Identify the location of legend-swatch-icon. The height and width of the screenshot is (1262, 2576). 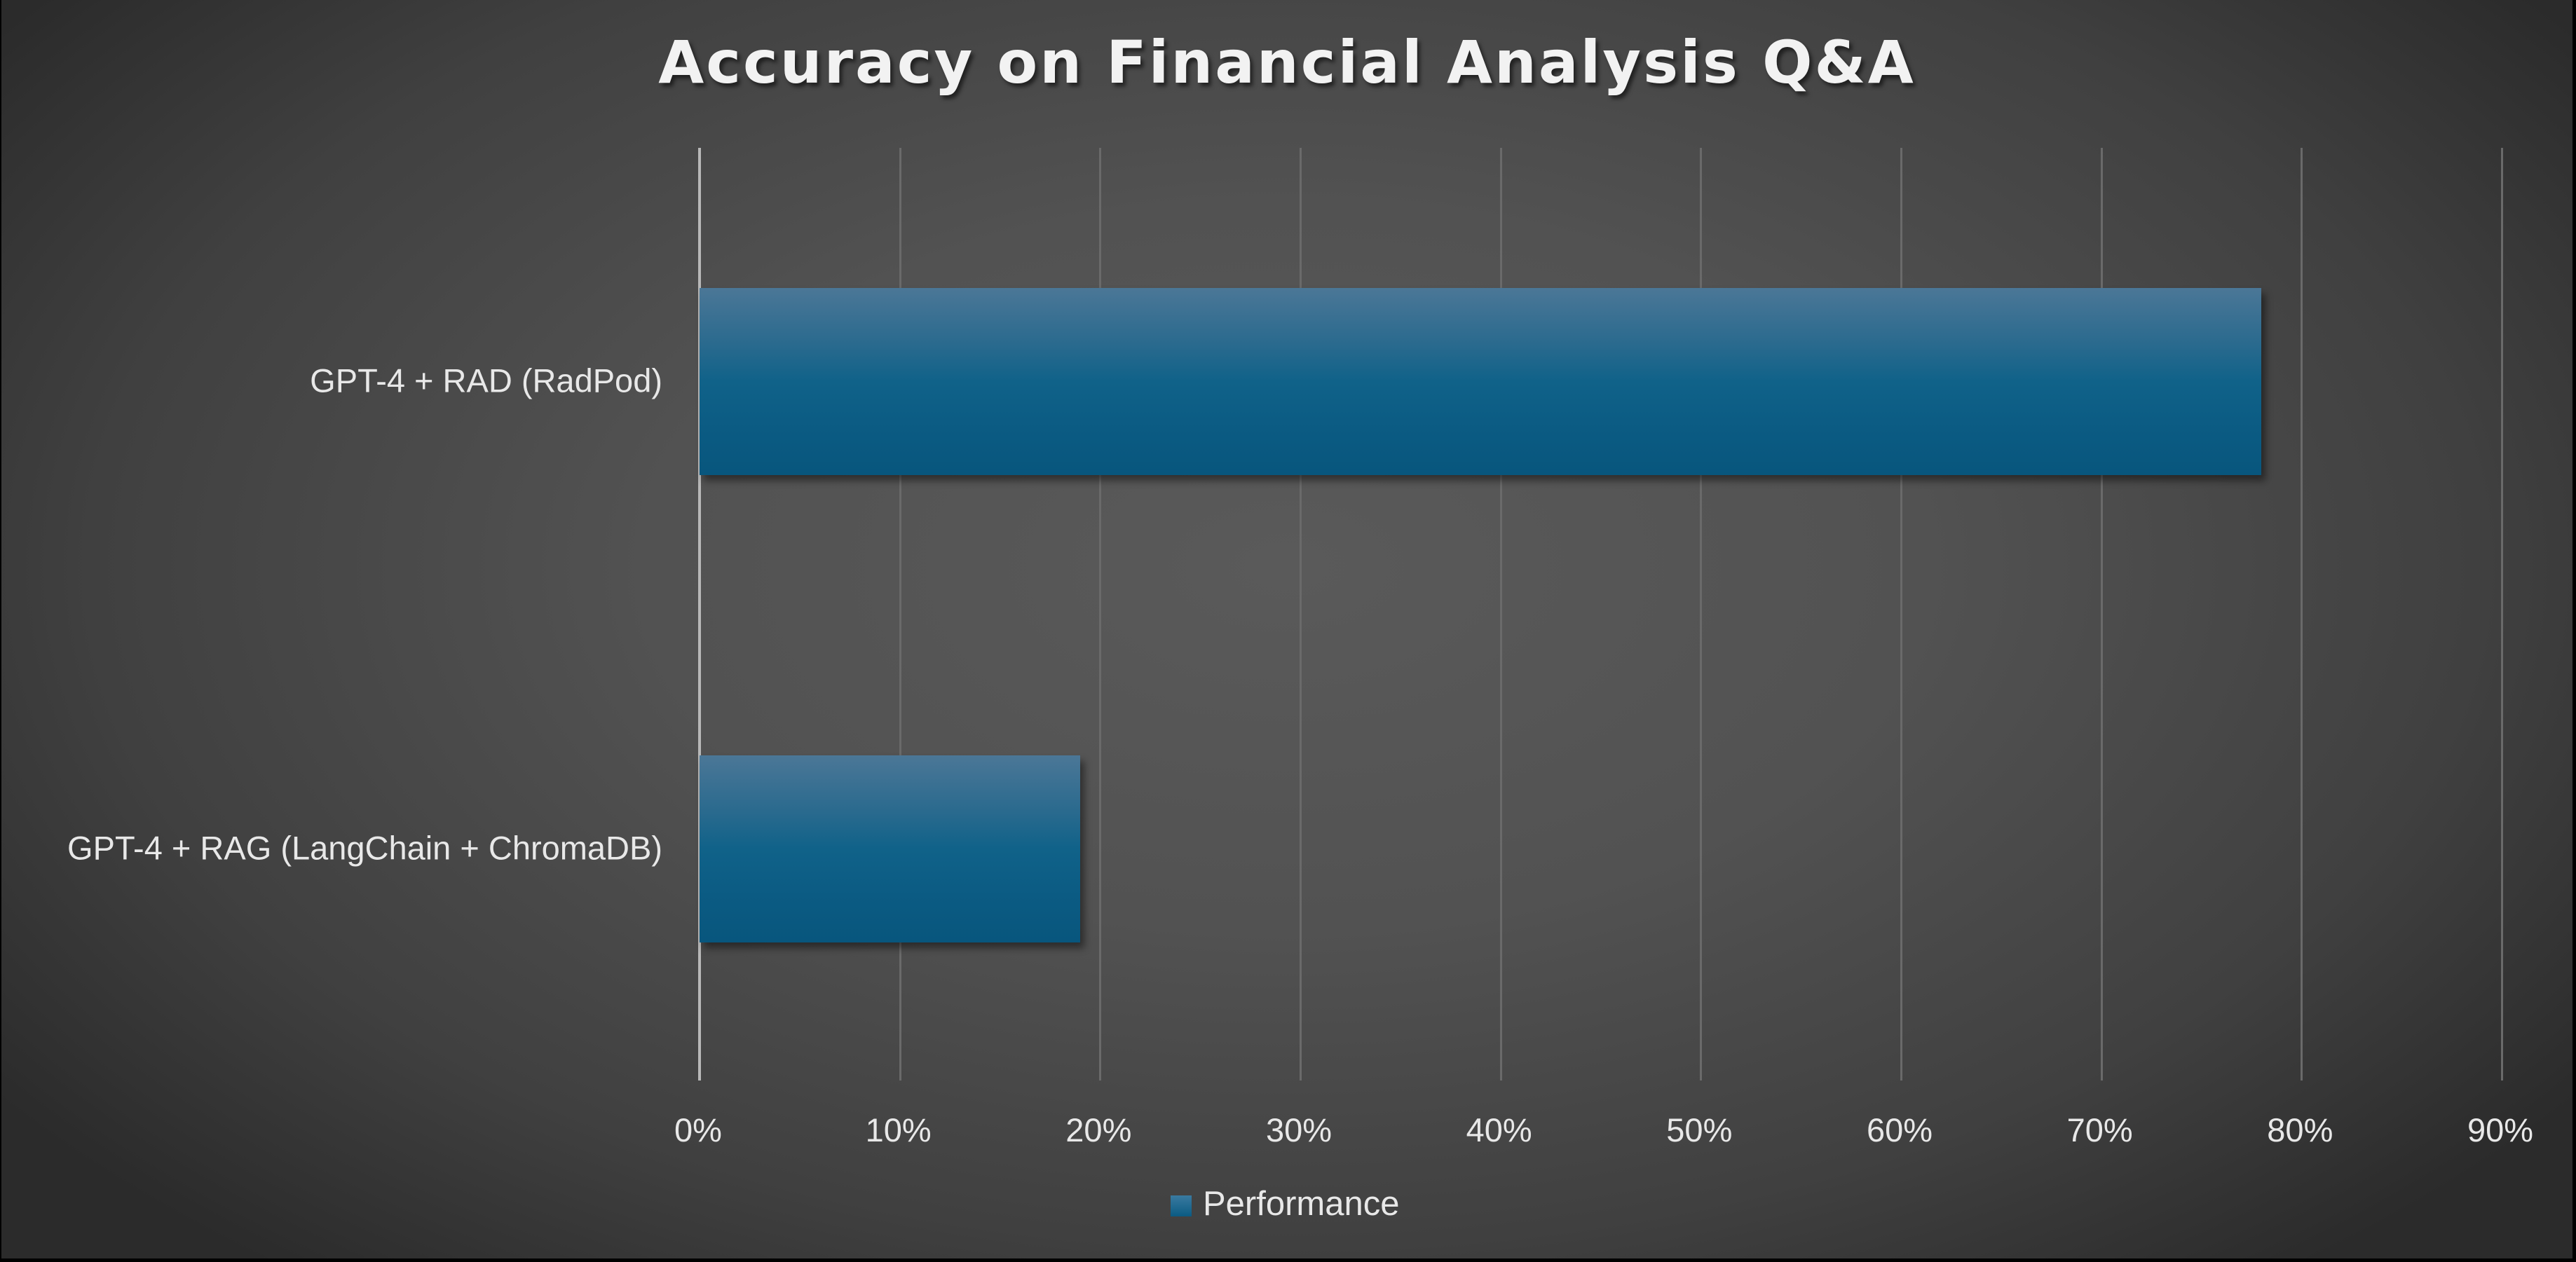
(1181, 1206).